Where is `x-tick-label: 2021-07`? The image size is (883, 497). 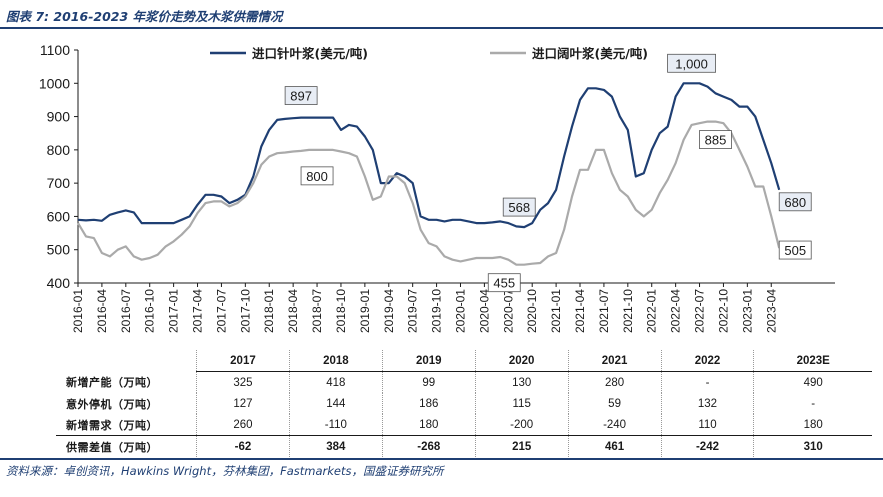 x-tick-label: 2021-07 is located at coordinates (604, 311).